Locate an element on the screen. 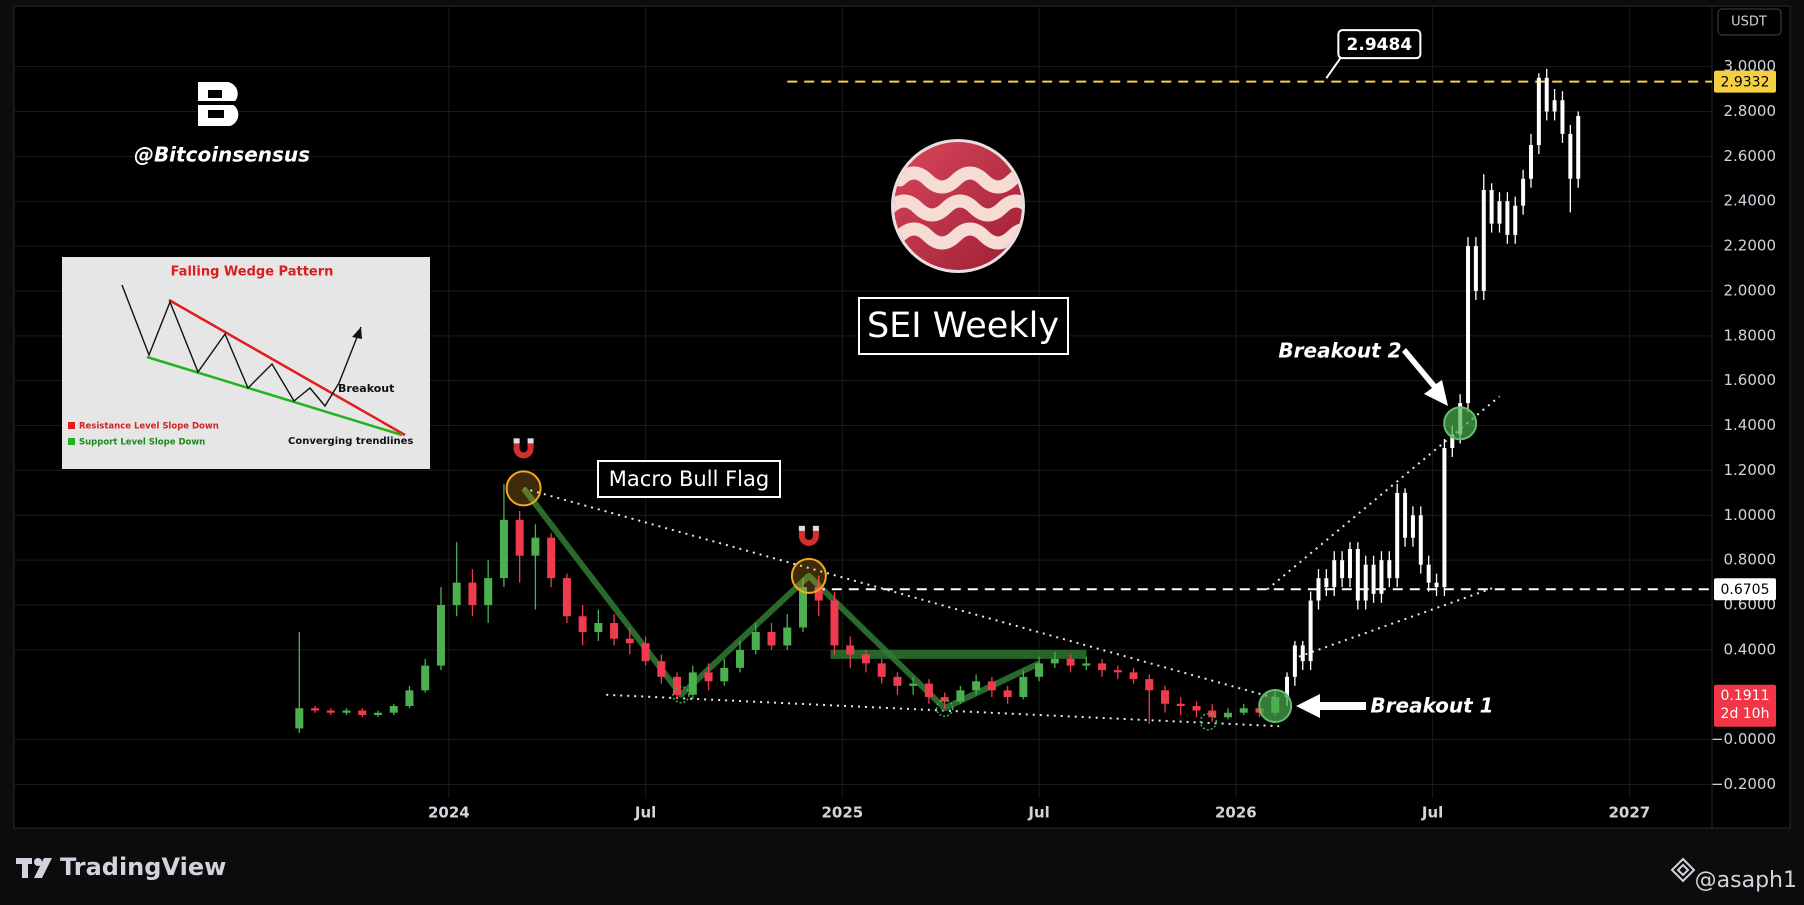 This screenshot has width=1804, height=905. callout-pointer is located at coordinates (1333, 68).